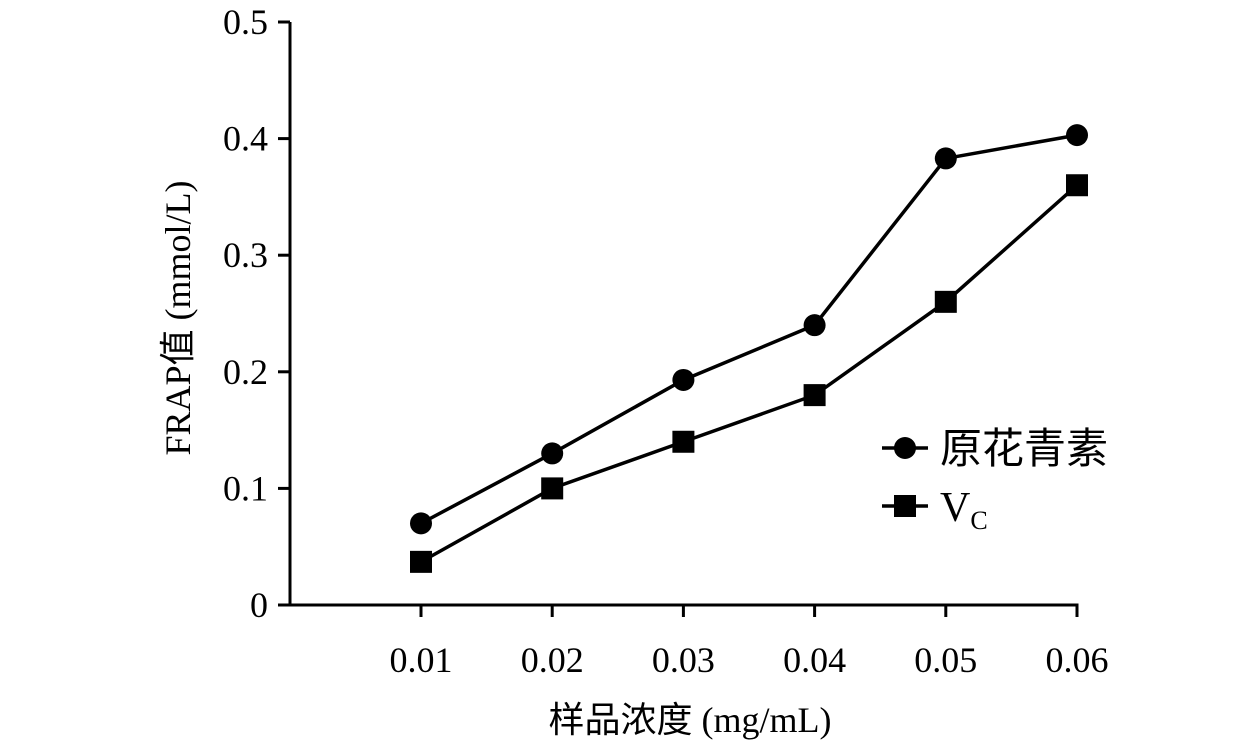 The width and height of the screenshot is (1260, 746). Describe the element at coordinates (1077, 660) in the screenshot. I see `x-tick-label: 0.06` at that location.